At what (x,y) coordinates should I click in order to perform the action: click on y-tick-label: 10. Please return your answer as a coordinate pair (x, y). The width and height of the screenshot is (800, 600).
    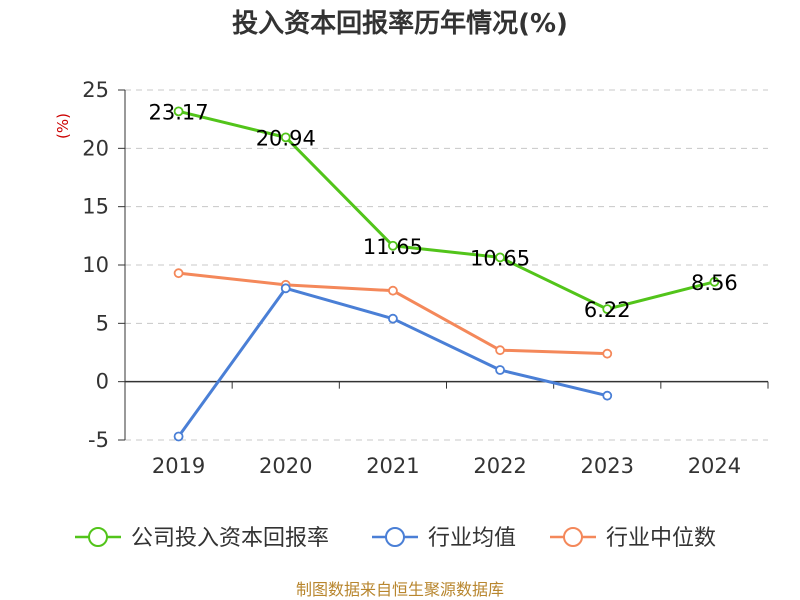
    Looking at the image, I should click on (95, 265).